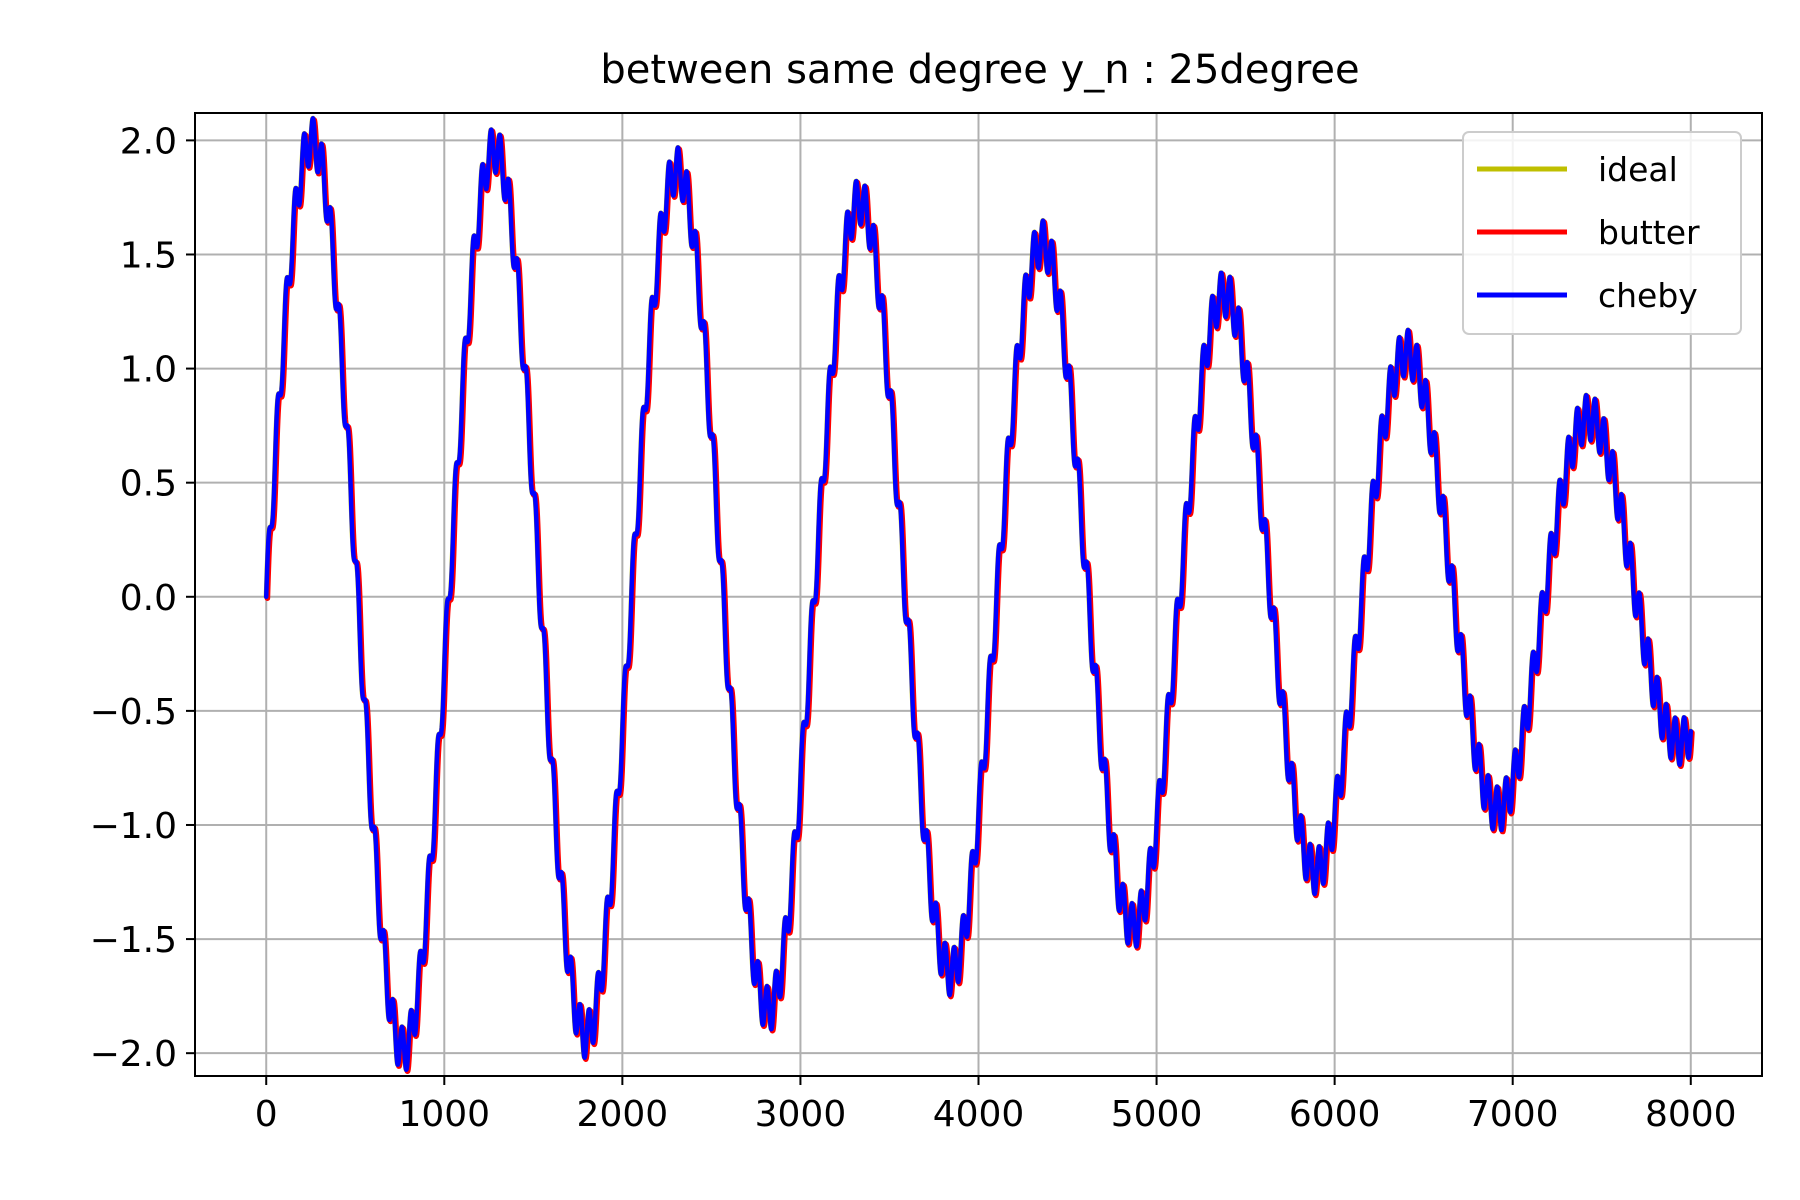  What do you see at coordinates (148, 598) in the screenshot?
I see `y-tick-label: 0.0` at bounding box center [148, 598].